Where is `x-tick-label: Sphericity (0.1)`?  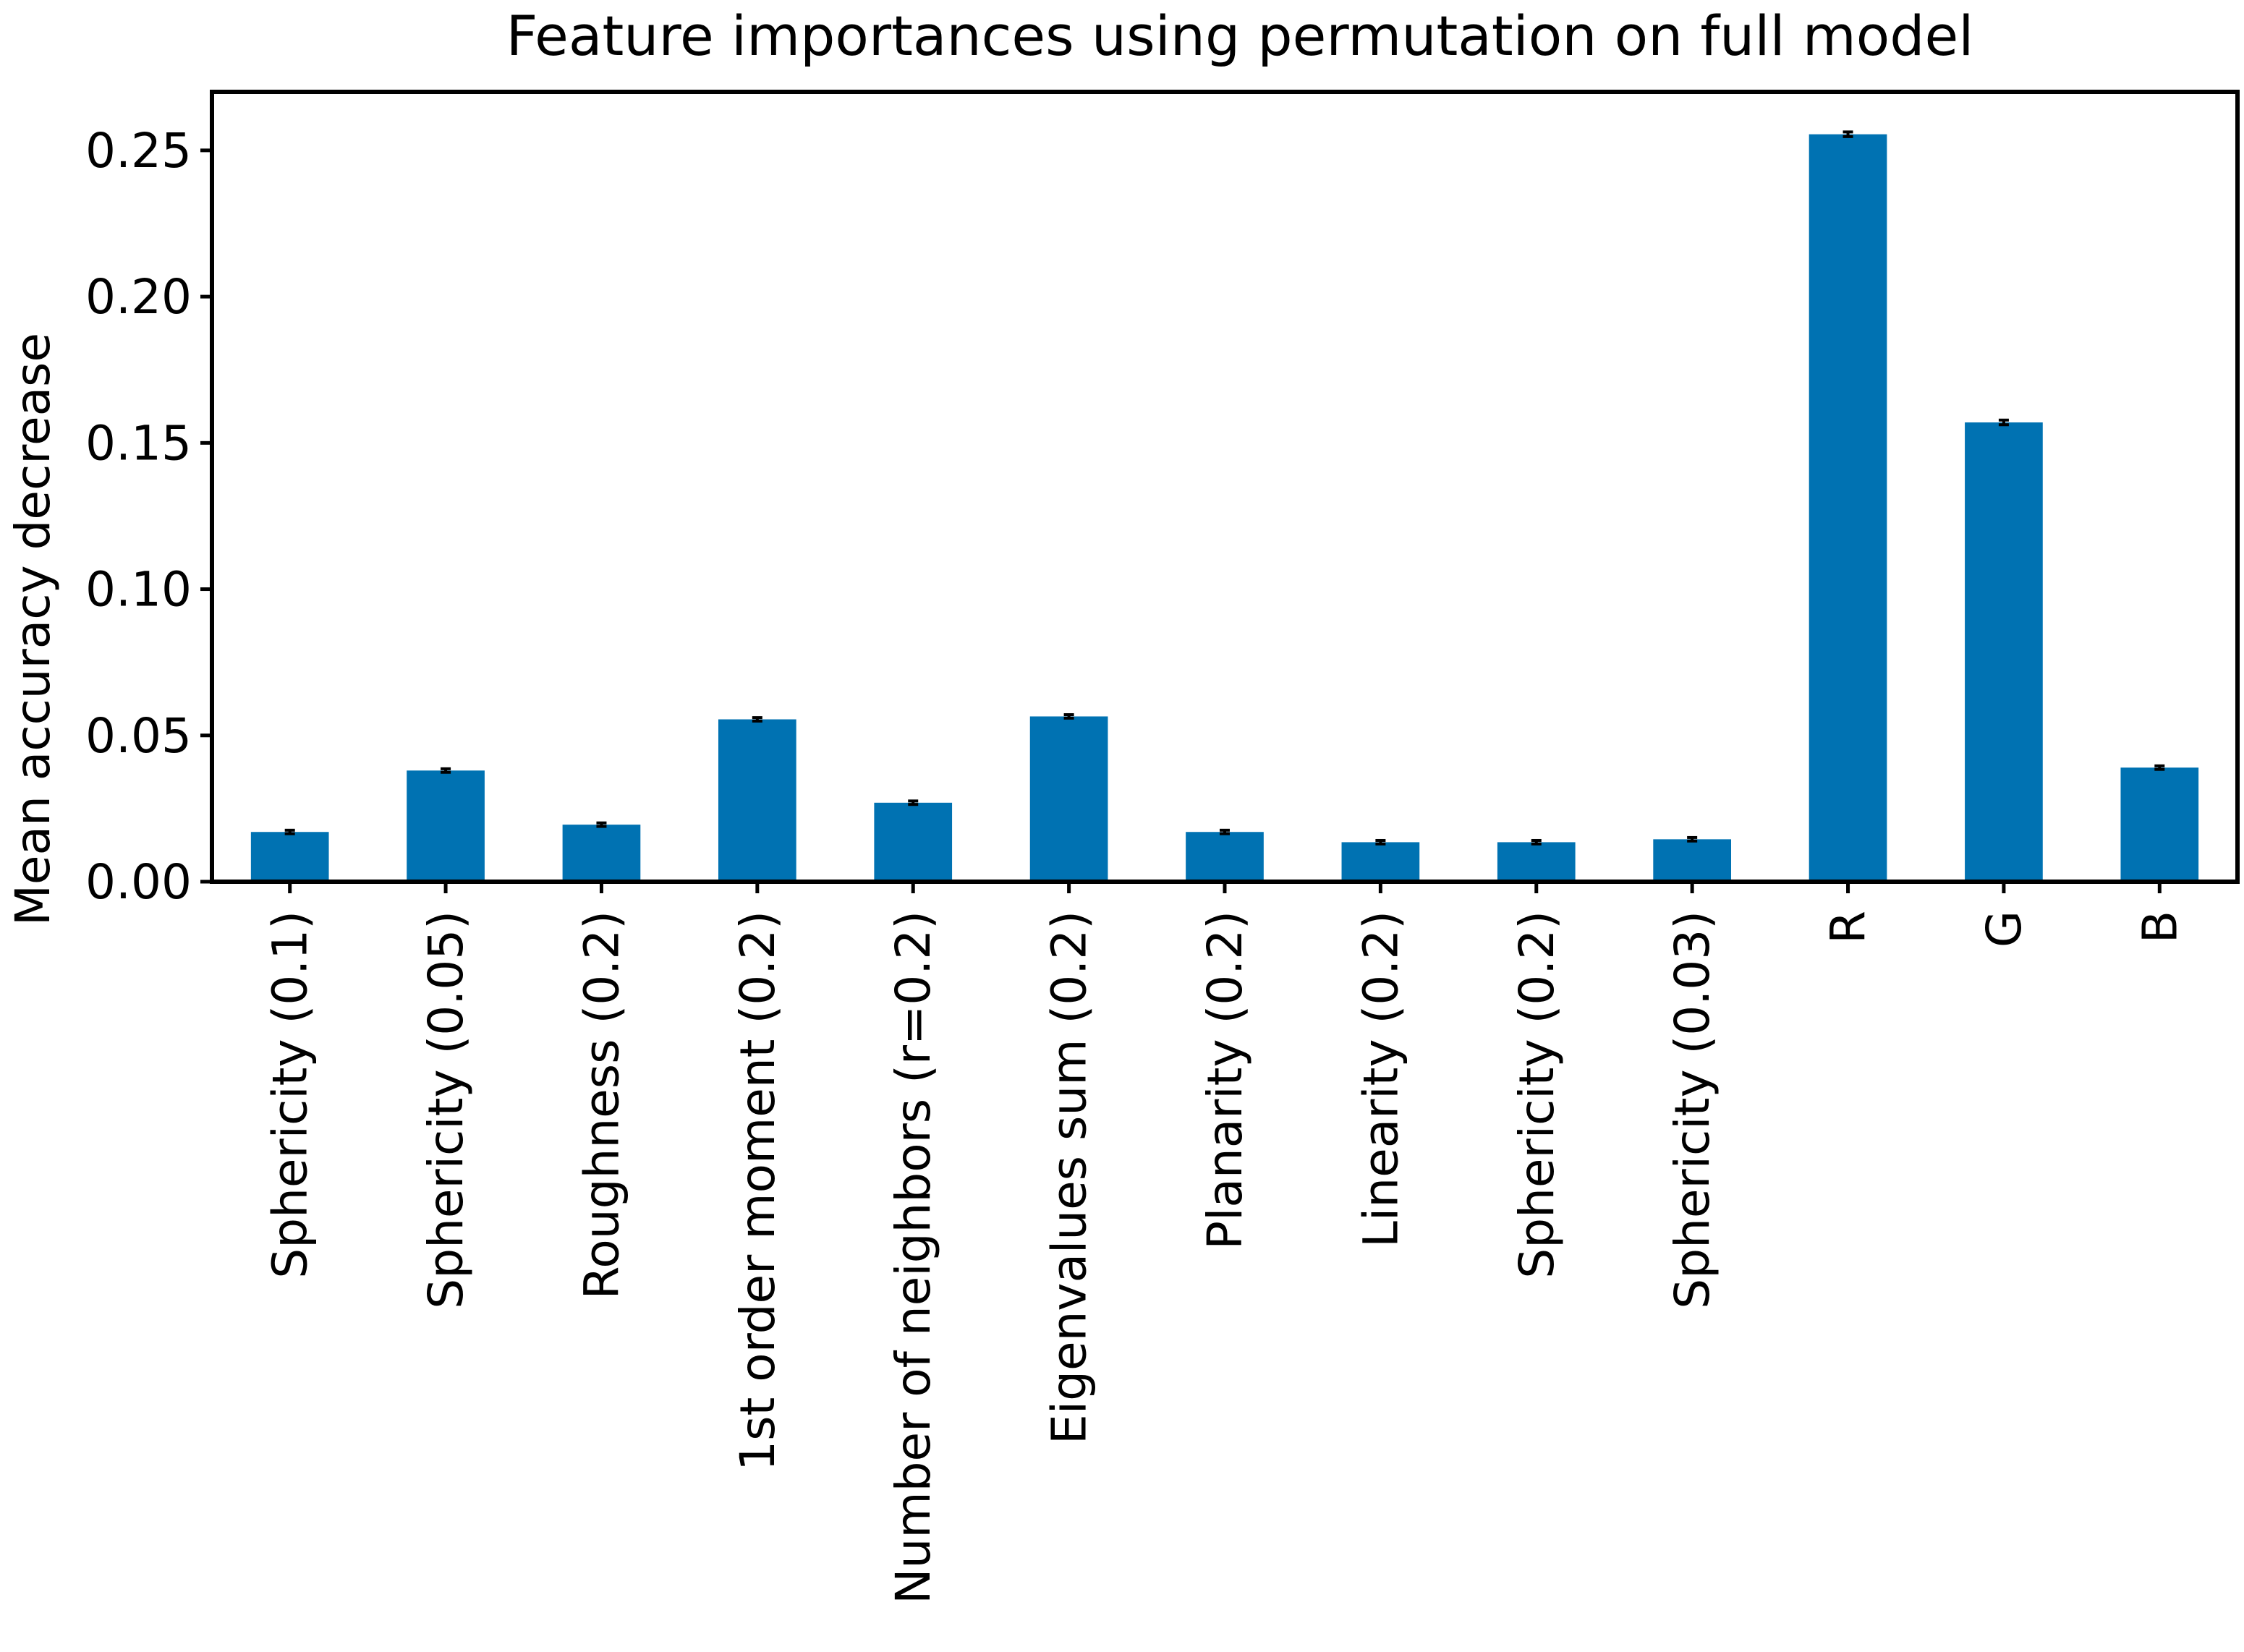
x-tick-label: Sphericity (0.1) is located at coordinates (290, 1095).